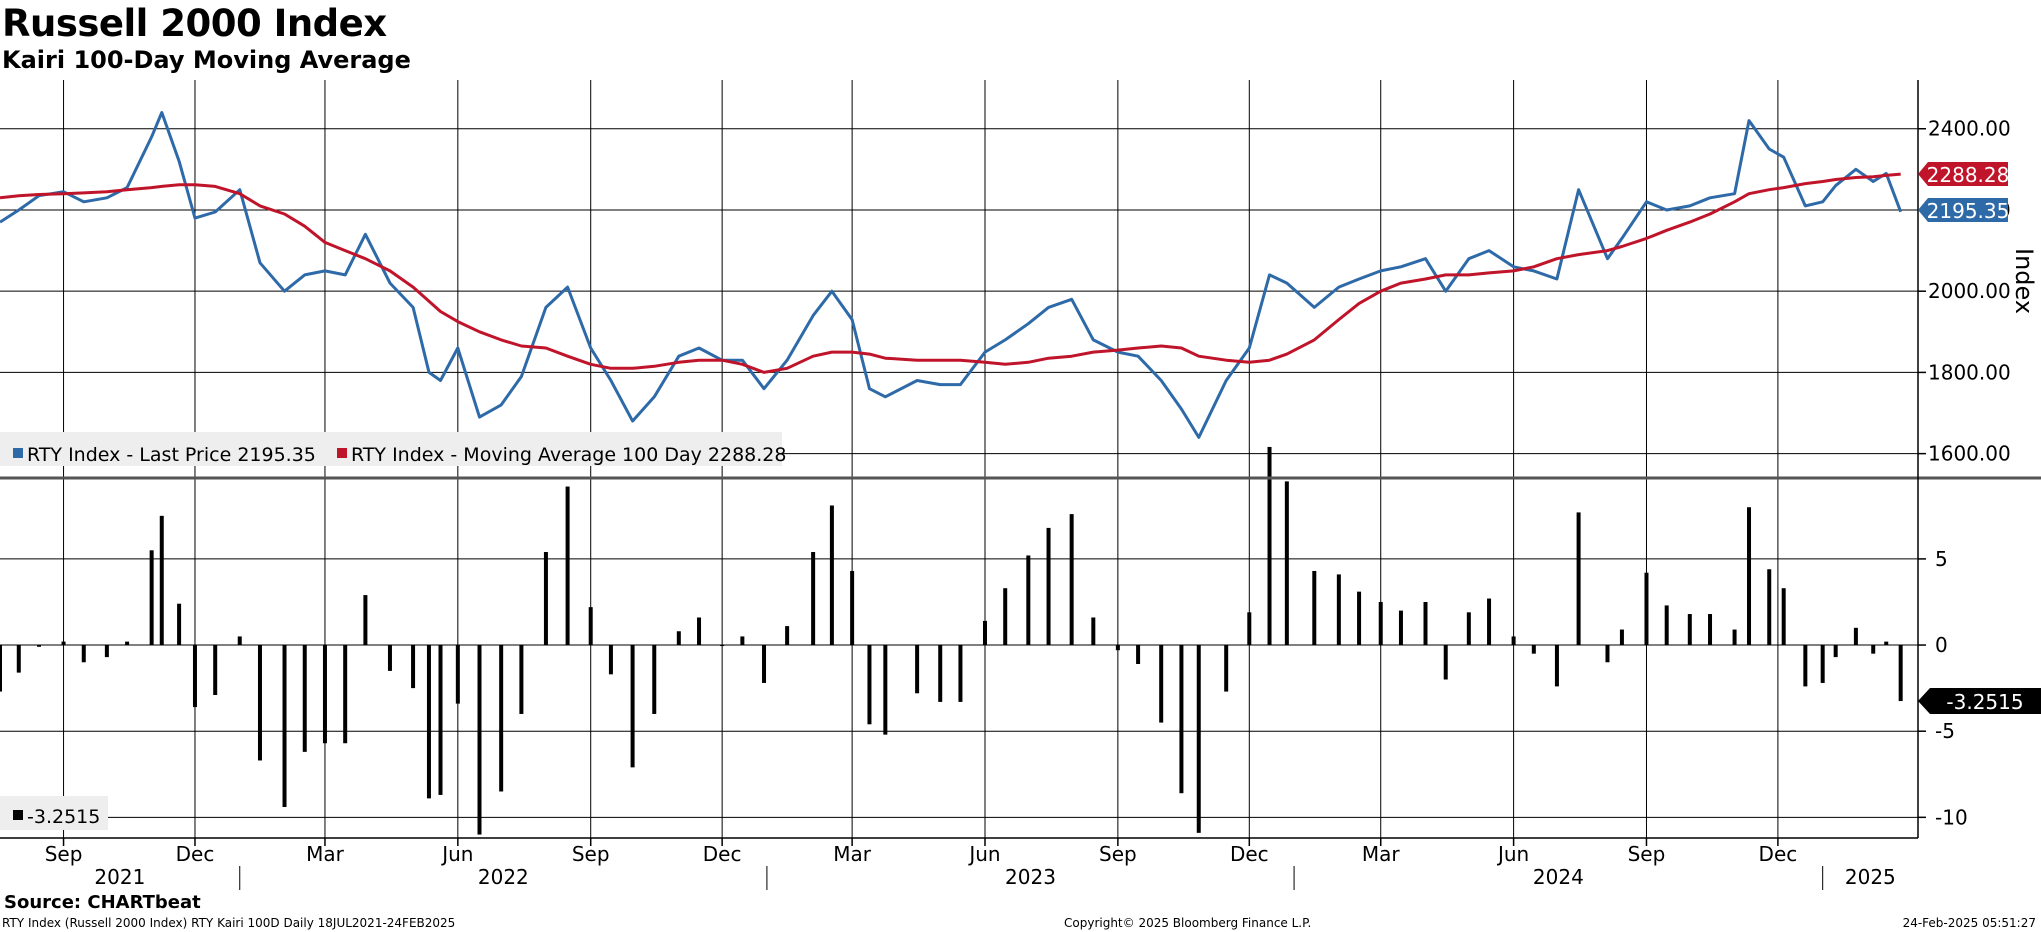  Describe the element at coordinates (18, 815) in the screenshot. I see `legend-swatch-kairi` at that location.